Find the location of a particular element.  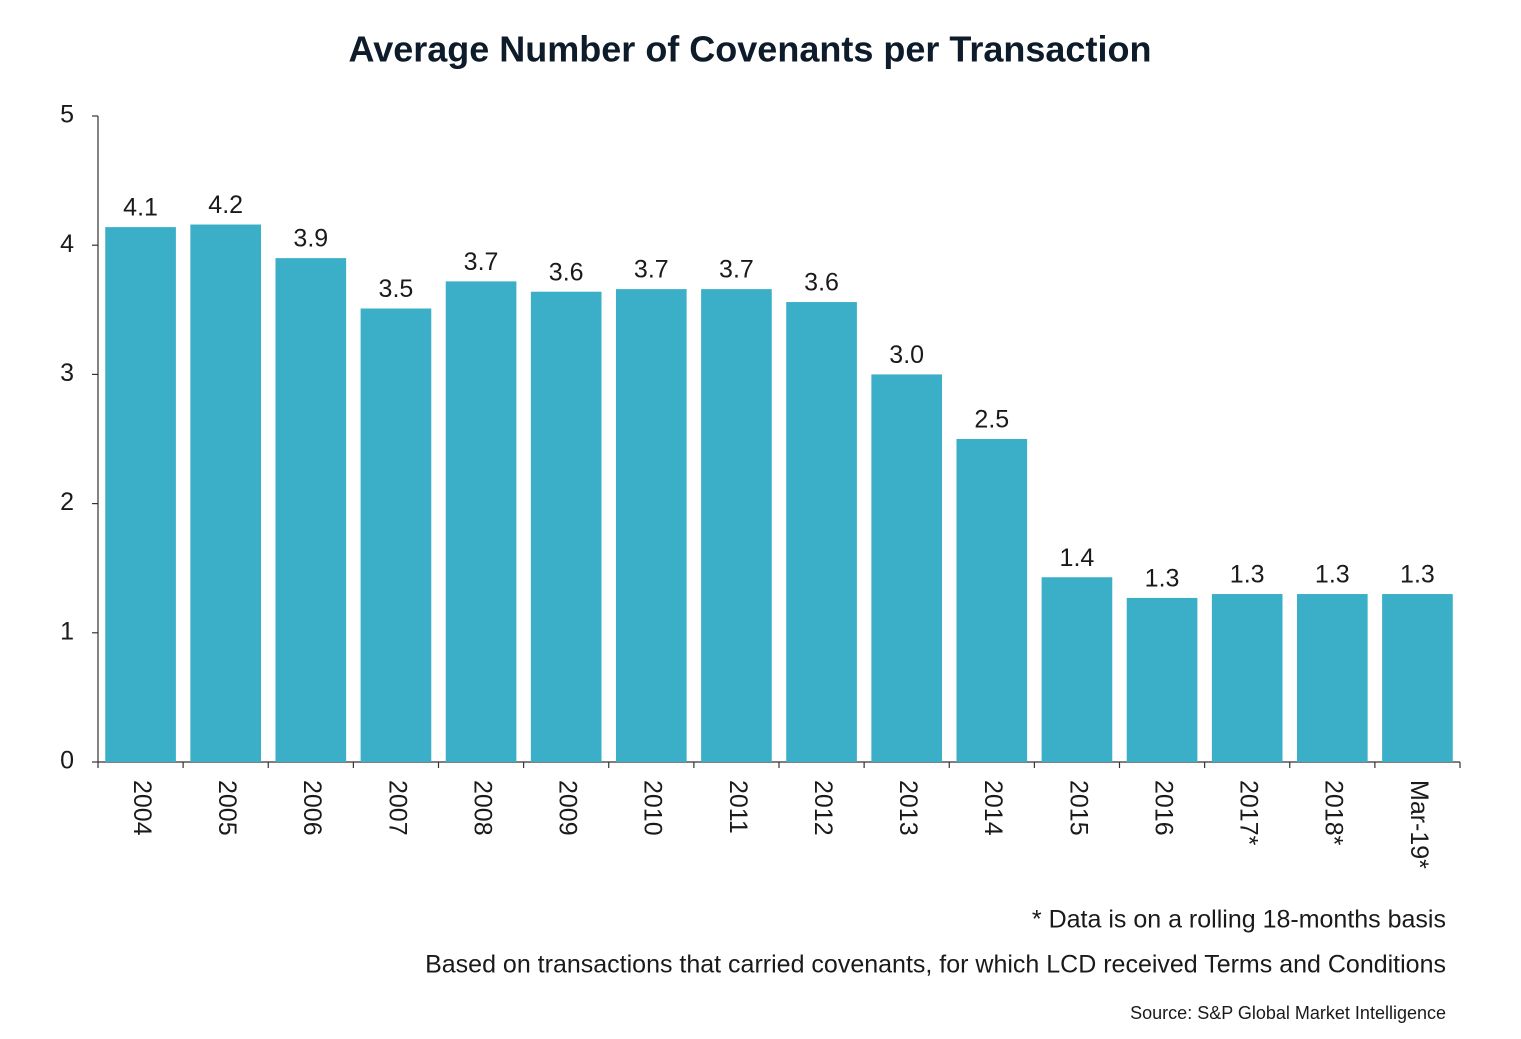

x-tick-label: 2006 is located at coordinates (312, 808).